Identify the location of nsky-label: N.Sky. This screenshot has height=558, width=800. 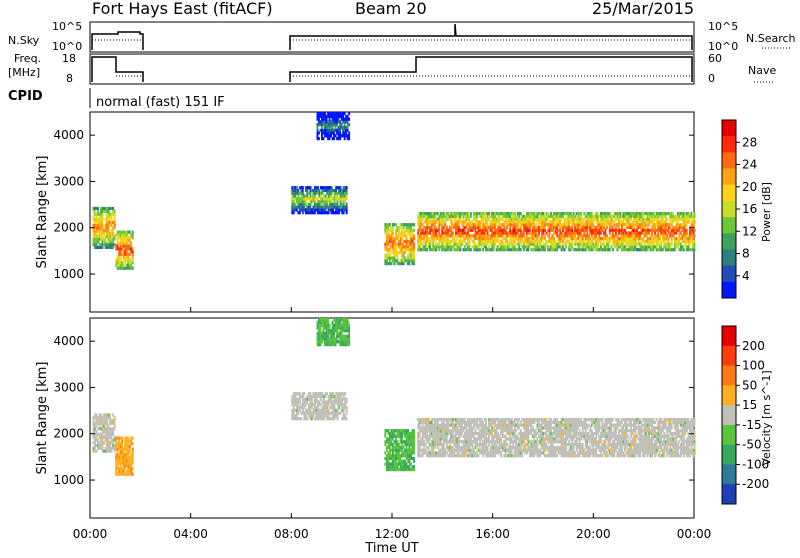
(24, 40).